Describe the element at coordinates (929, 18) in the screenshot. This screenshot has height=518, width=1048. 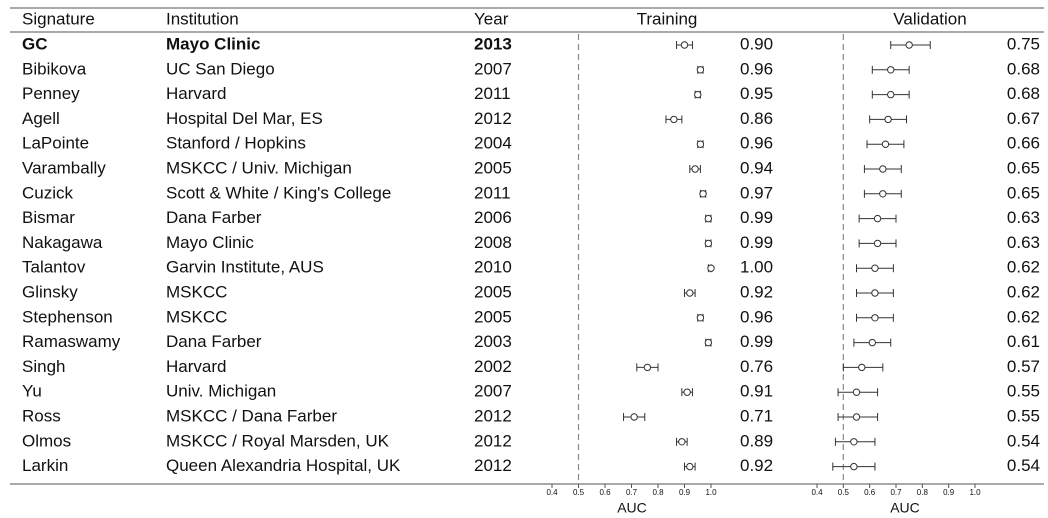
I see `panel-title: Validation` at that location.